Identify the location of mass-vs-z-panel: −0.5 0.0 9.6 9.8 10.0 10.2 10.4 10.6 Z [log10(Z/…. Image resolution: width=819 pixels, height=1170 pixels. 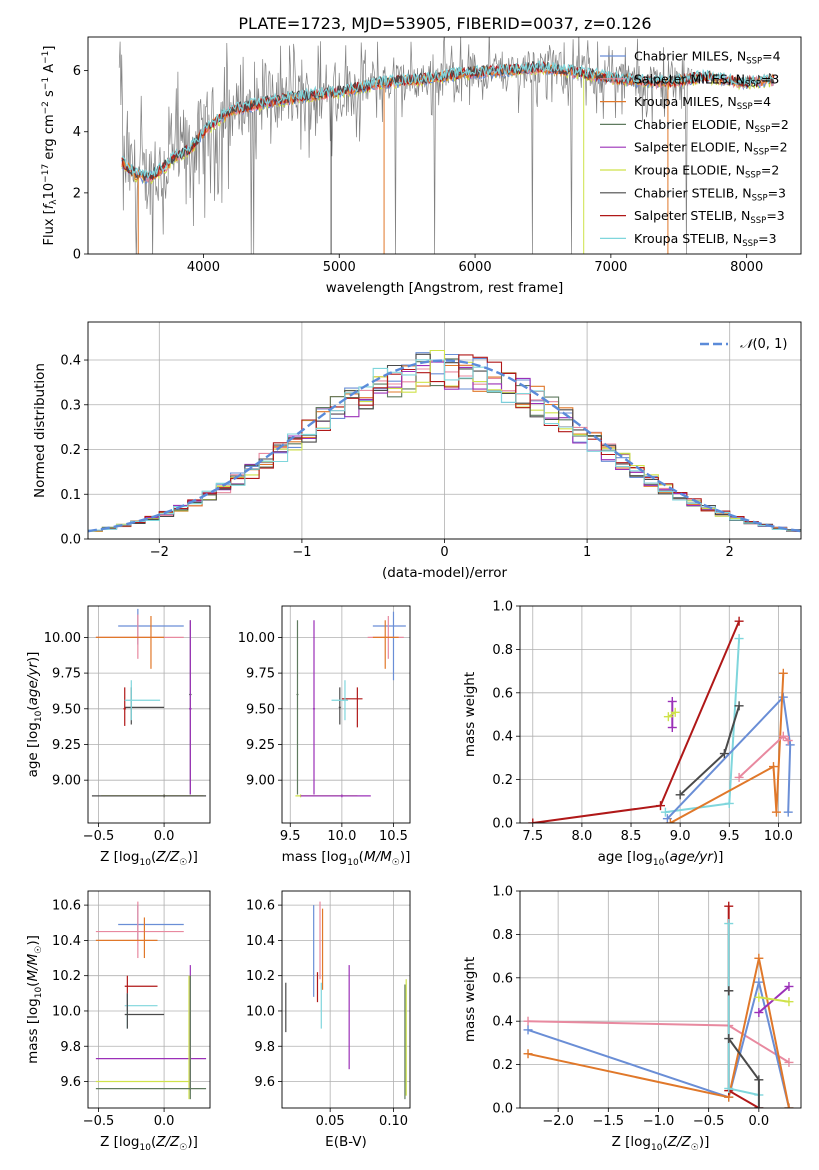
(118, 1021).